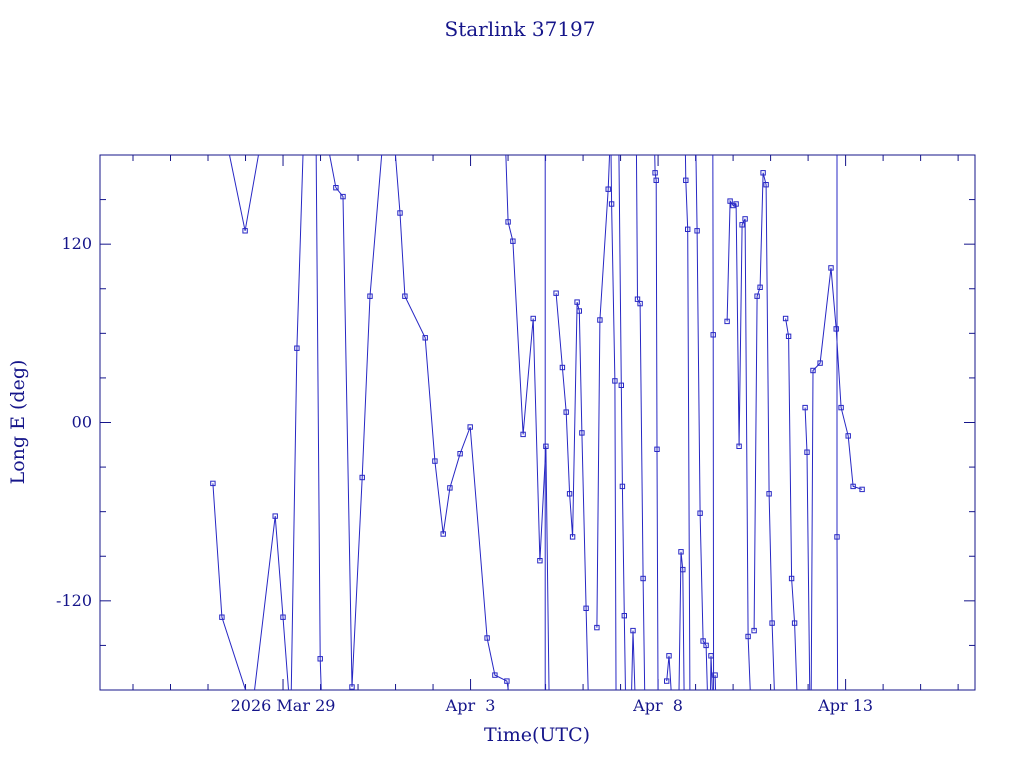 This screenshot has height=768, width=1024. What do you see at coordinates (283, 705) in the screenshot?
I see `x-tick-label: 2026 Mar 29` at bounding box center [283, 705].